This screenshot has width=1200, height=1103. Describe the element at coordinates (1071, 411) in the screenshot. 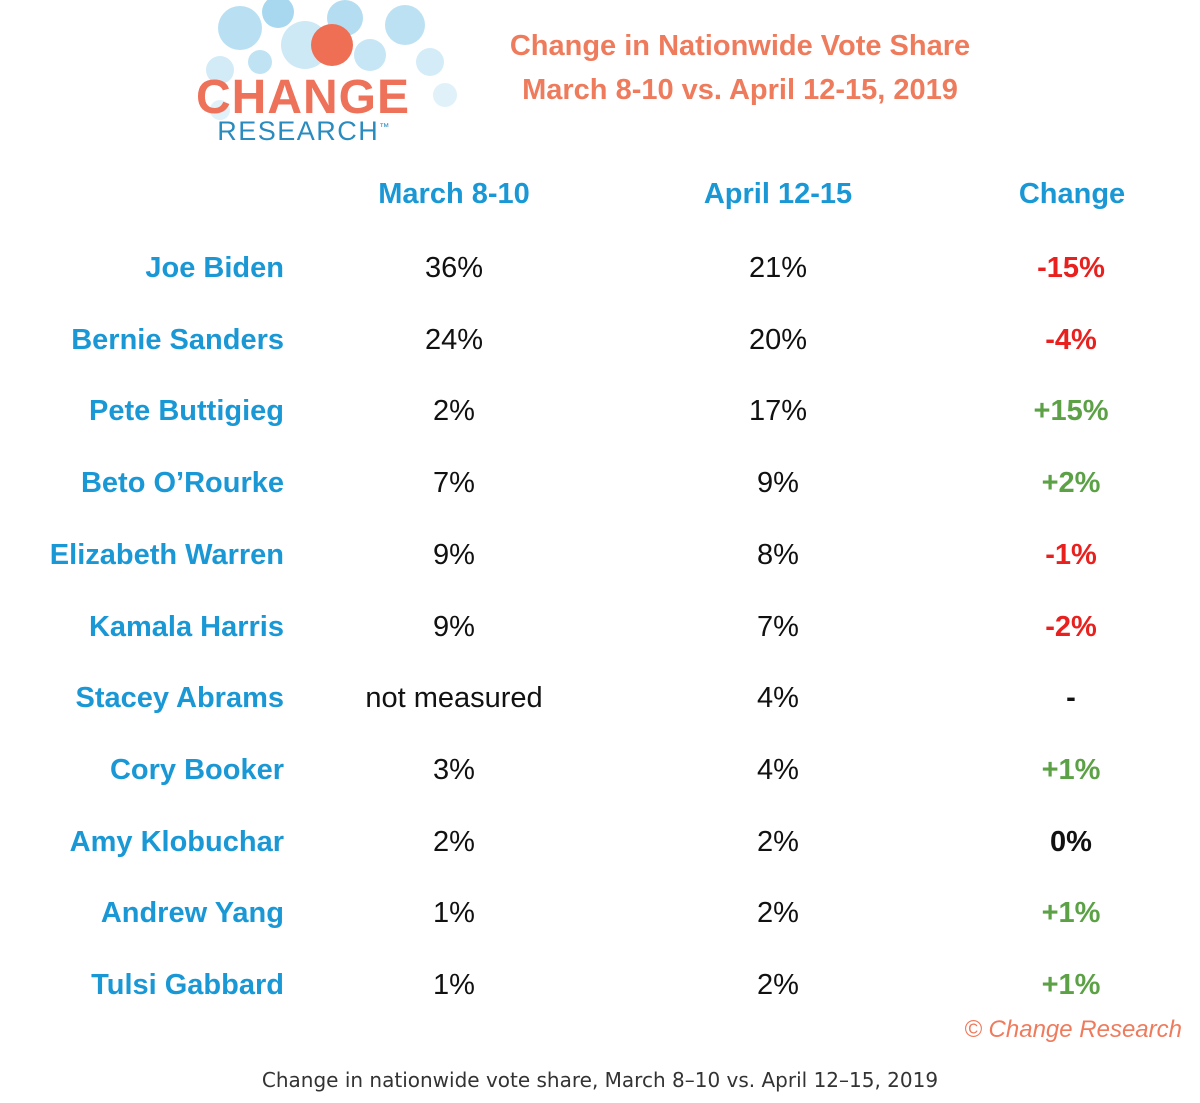

I see `change-value: +15%` at that location.